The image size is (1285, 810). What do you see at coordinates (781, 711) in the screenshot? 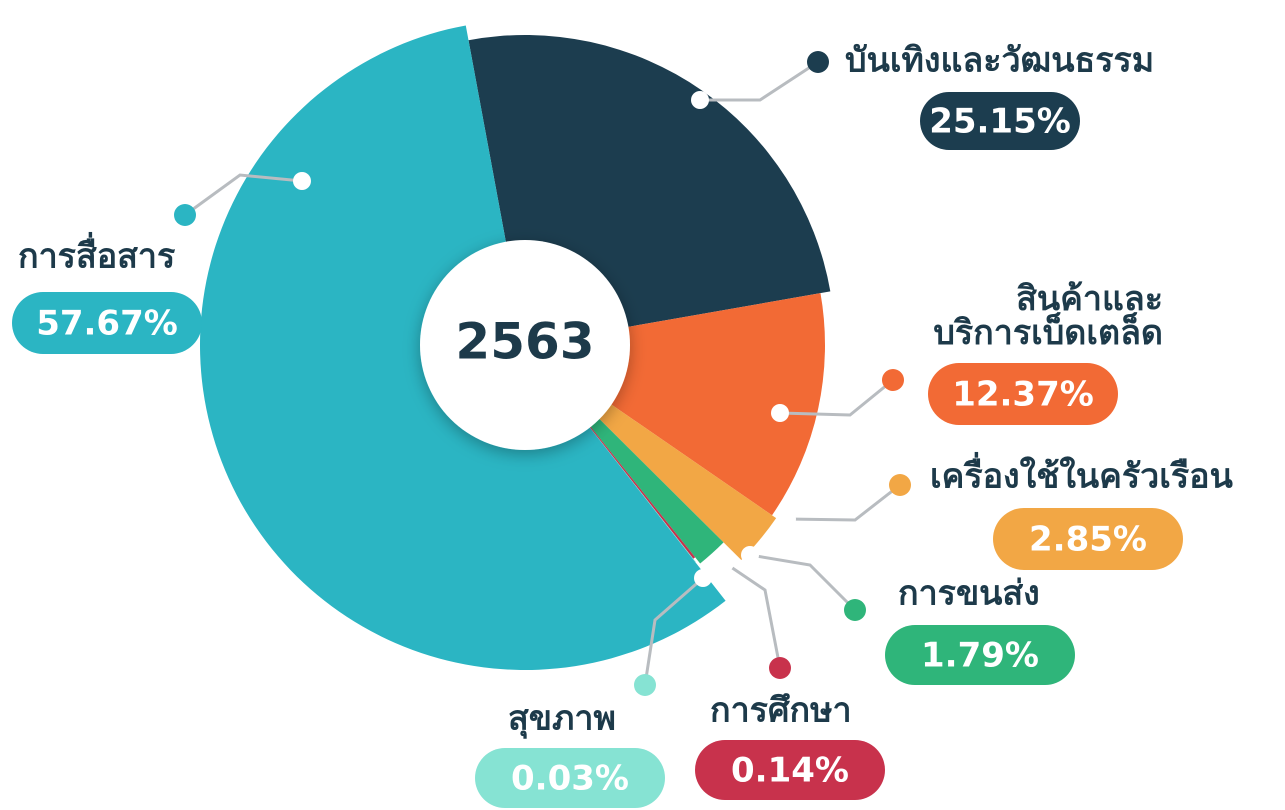
I see `category-label: การศึกษา` at bounding box center [781, 711].